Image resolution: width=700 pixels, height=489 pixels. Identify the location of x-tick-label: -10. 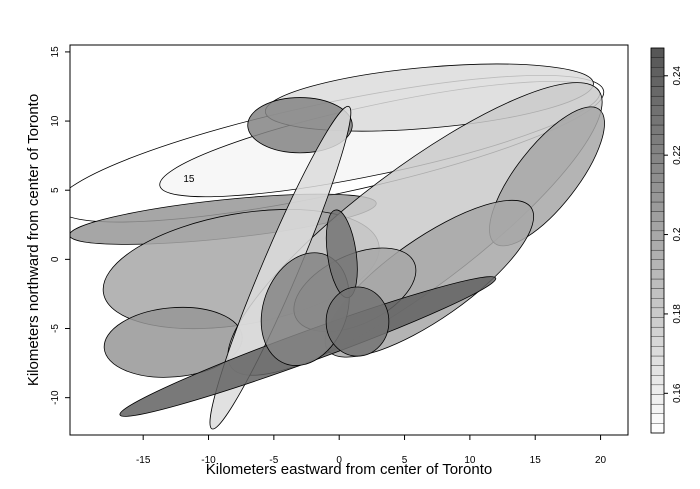
(208, 460).